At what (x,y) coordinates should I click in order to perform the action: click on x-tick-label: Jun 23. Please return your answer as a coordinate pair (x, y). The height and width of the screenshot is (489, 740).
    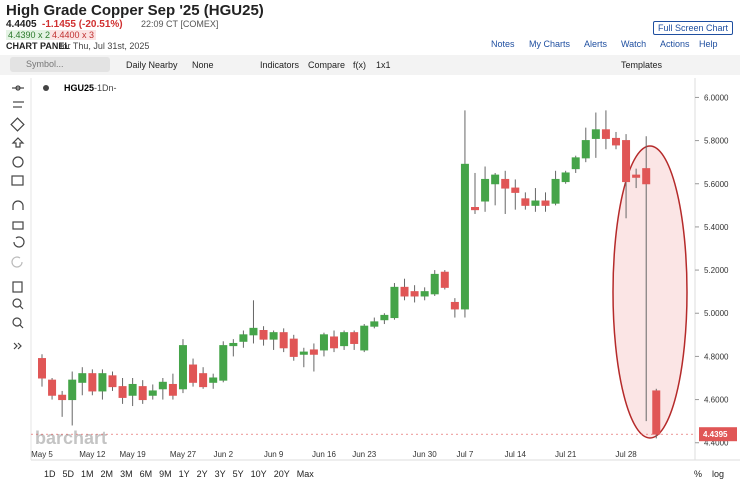
    Looking at the image, I should click on (364, 454).